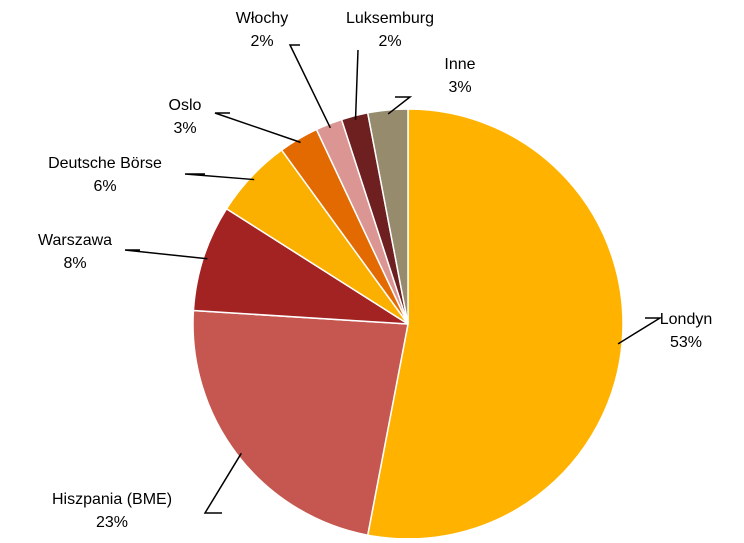  I want to click on slice-label: Warszawa, so click(75, 240).